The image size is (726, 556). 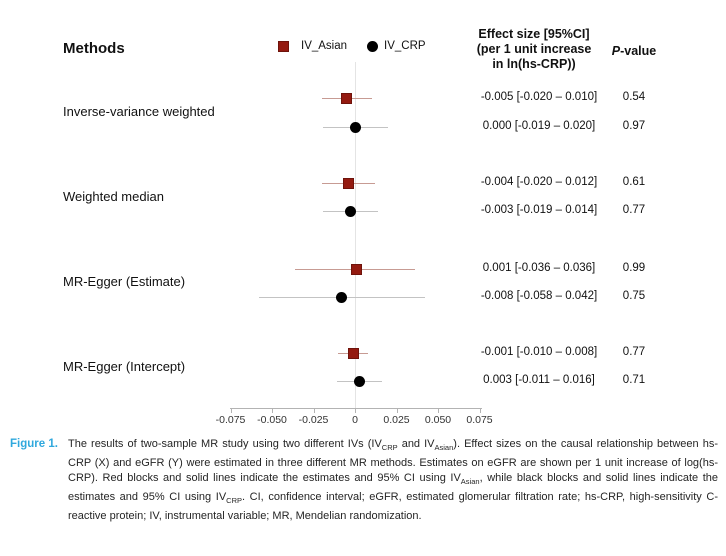 What do you see at coordinates (124, 281) in the screenshot?
I see `method-label: MR-Egger (Estimate)` at bounding box center [124, 281].